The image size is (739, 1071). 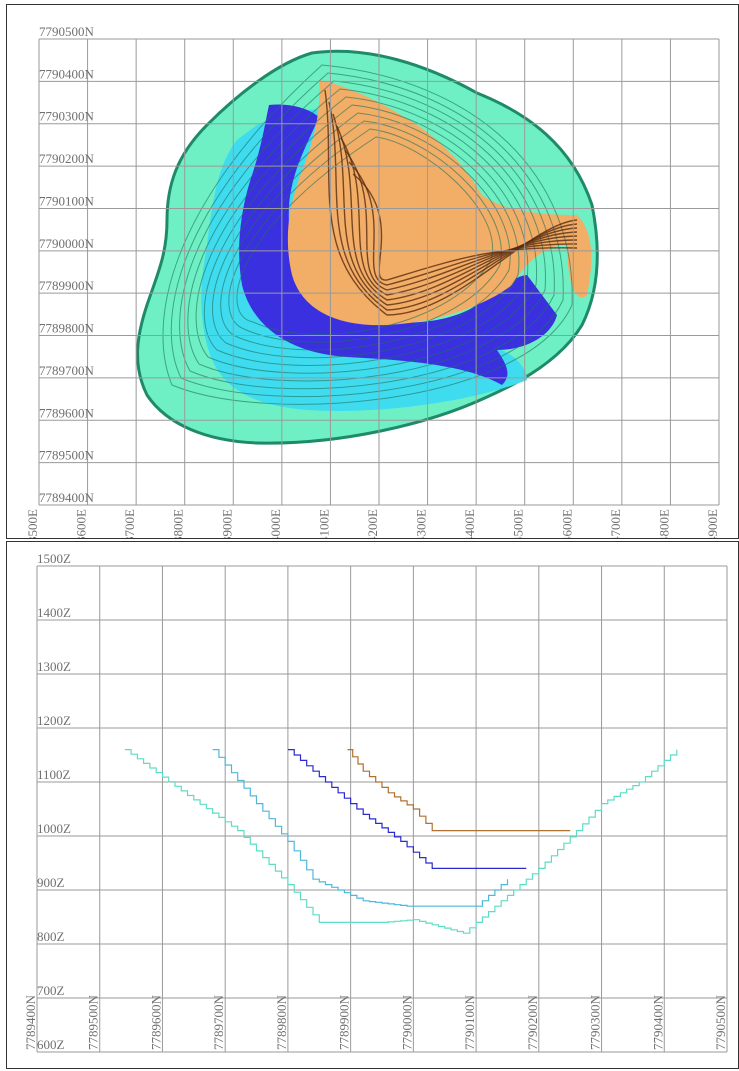 I want to click on section-profile-lines, so click(x=401, y=841).